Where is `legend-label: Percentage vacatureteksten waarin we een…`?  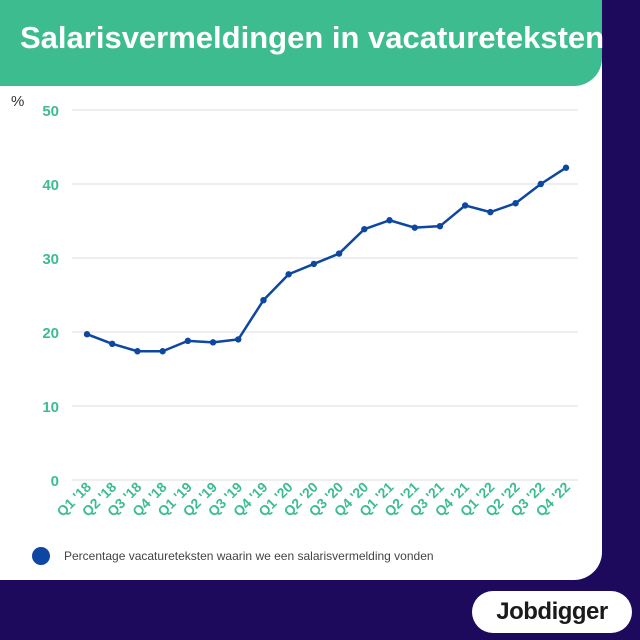
legend-label: Percentage vacatureteksten waarin we een… is located at coordinates (249, 556).